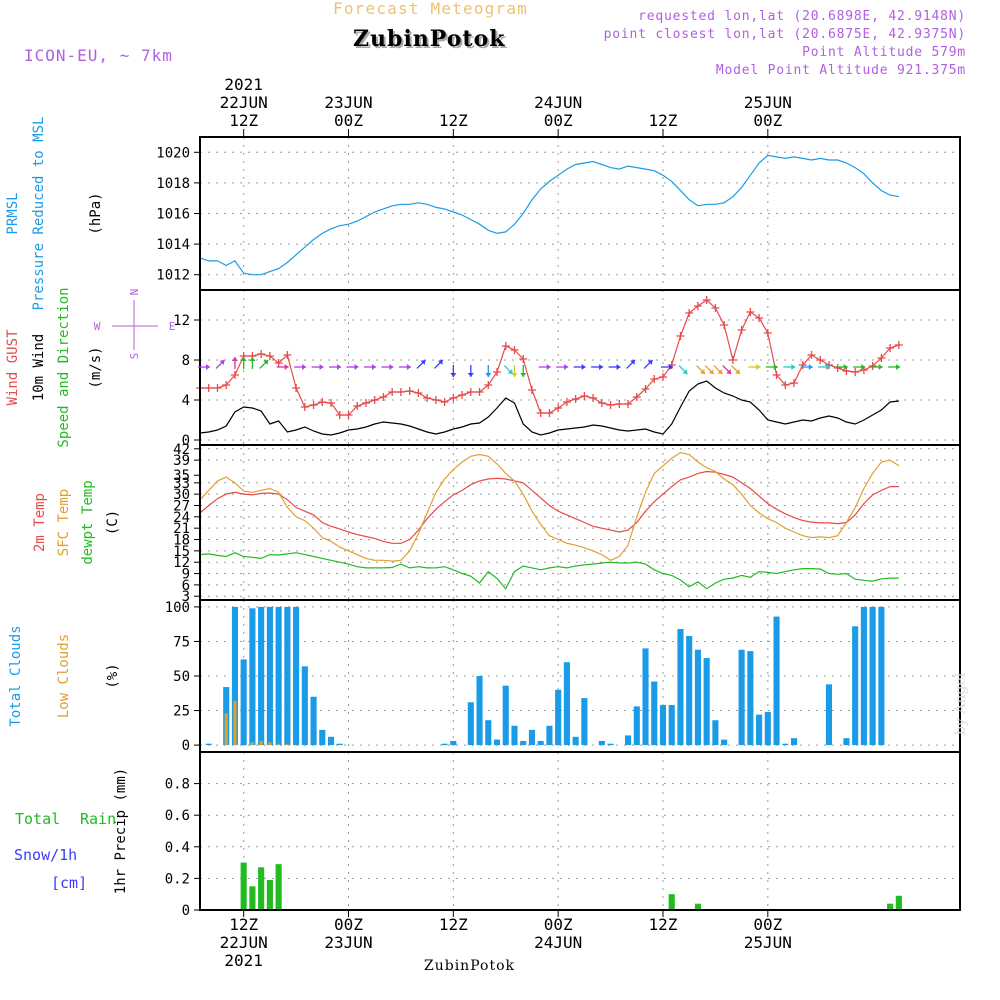  I want to click on top-time-label: 2021, so click(243, 84).